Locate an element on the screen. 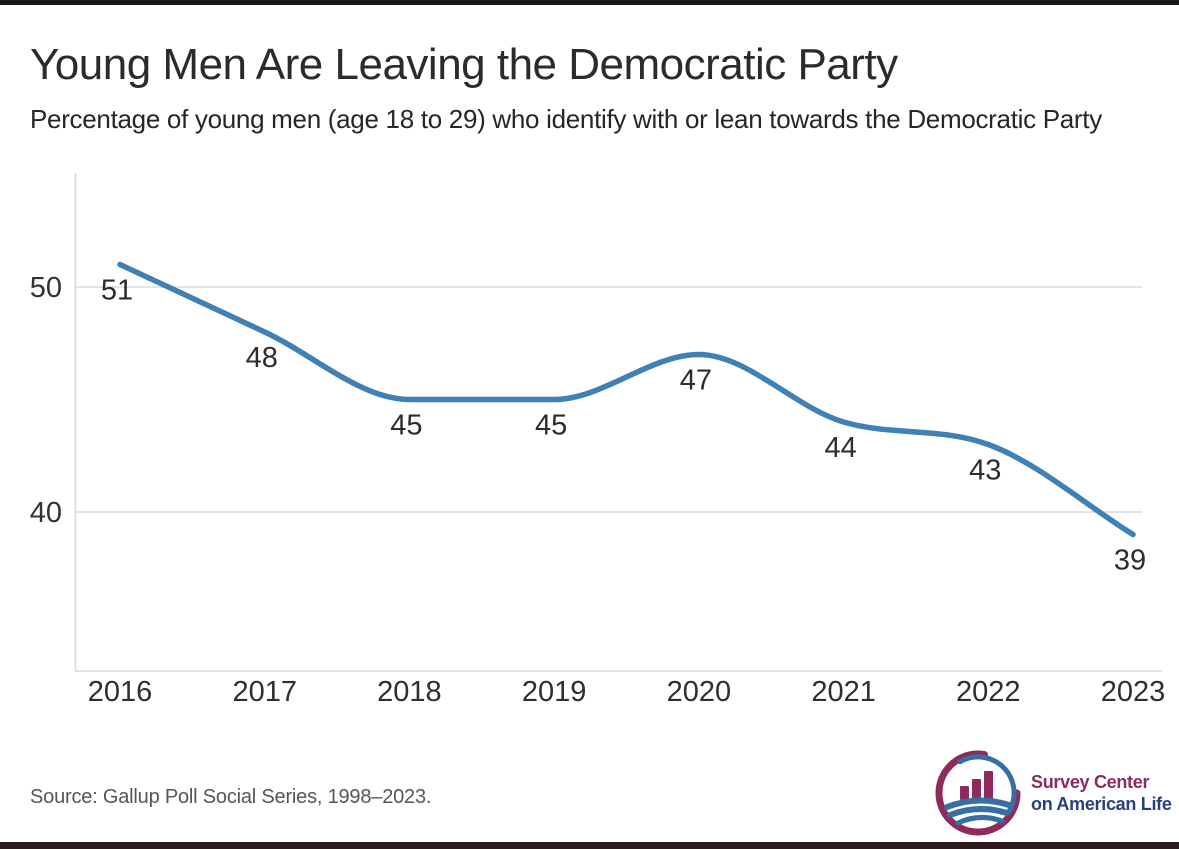 This screenshot has height=849, width=1179. survey-center-logo-icon is located at coordinates (978, 793).